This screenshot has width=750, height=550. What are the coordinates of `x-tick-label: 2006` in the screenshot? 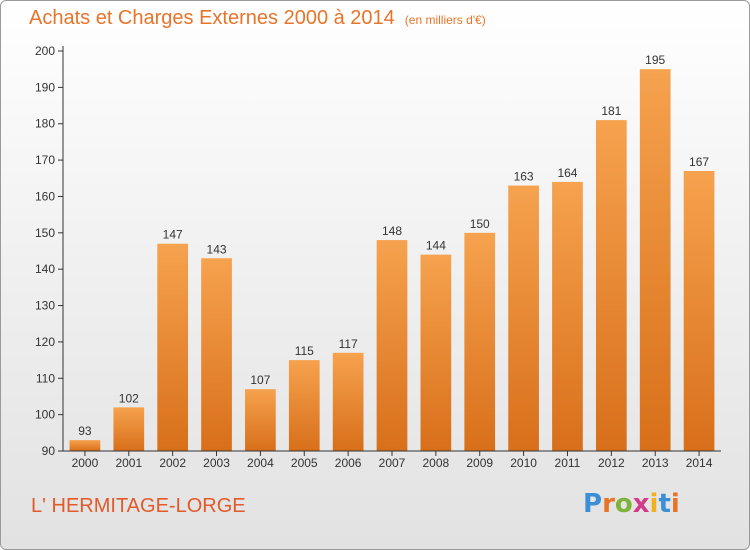 It's located at (348, 463).